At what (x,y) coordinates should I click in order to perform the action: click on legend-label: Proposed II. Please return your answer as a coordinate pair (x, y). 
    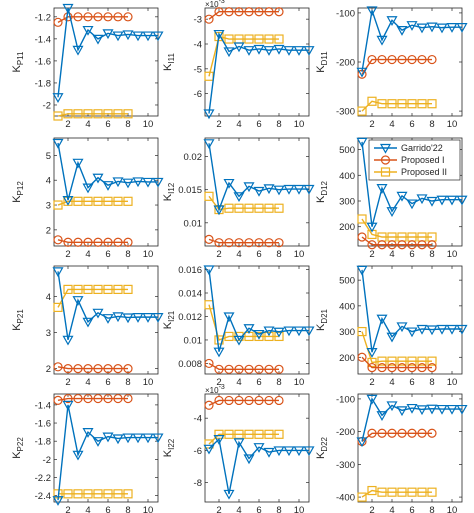
    Looking at the image, I should click on (424, 172).